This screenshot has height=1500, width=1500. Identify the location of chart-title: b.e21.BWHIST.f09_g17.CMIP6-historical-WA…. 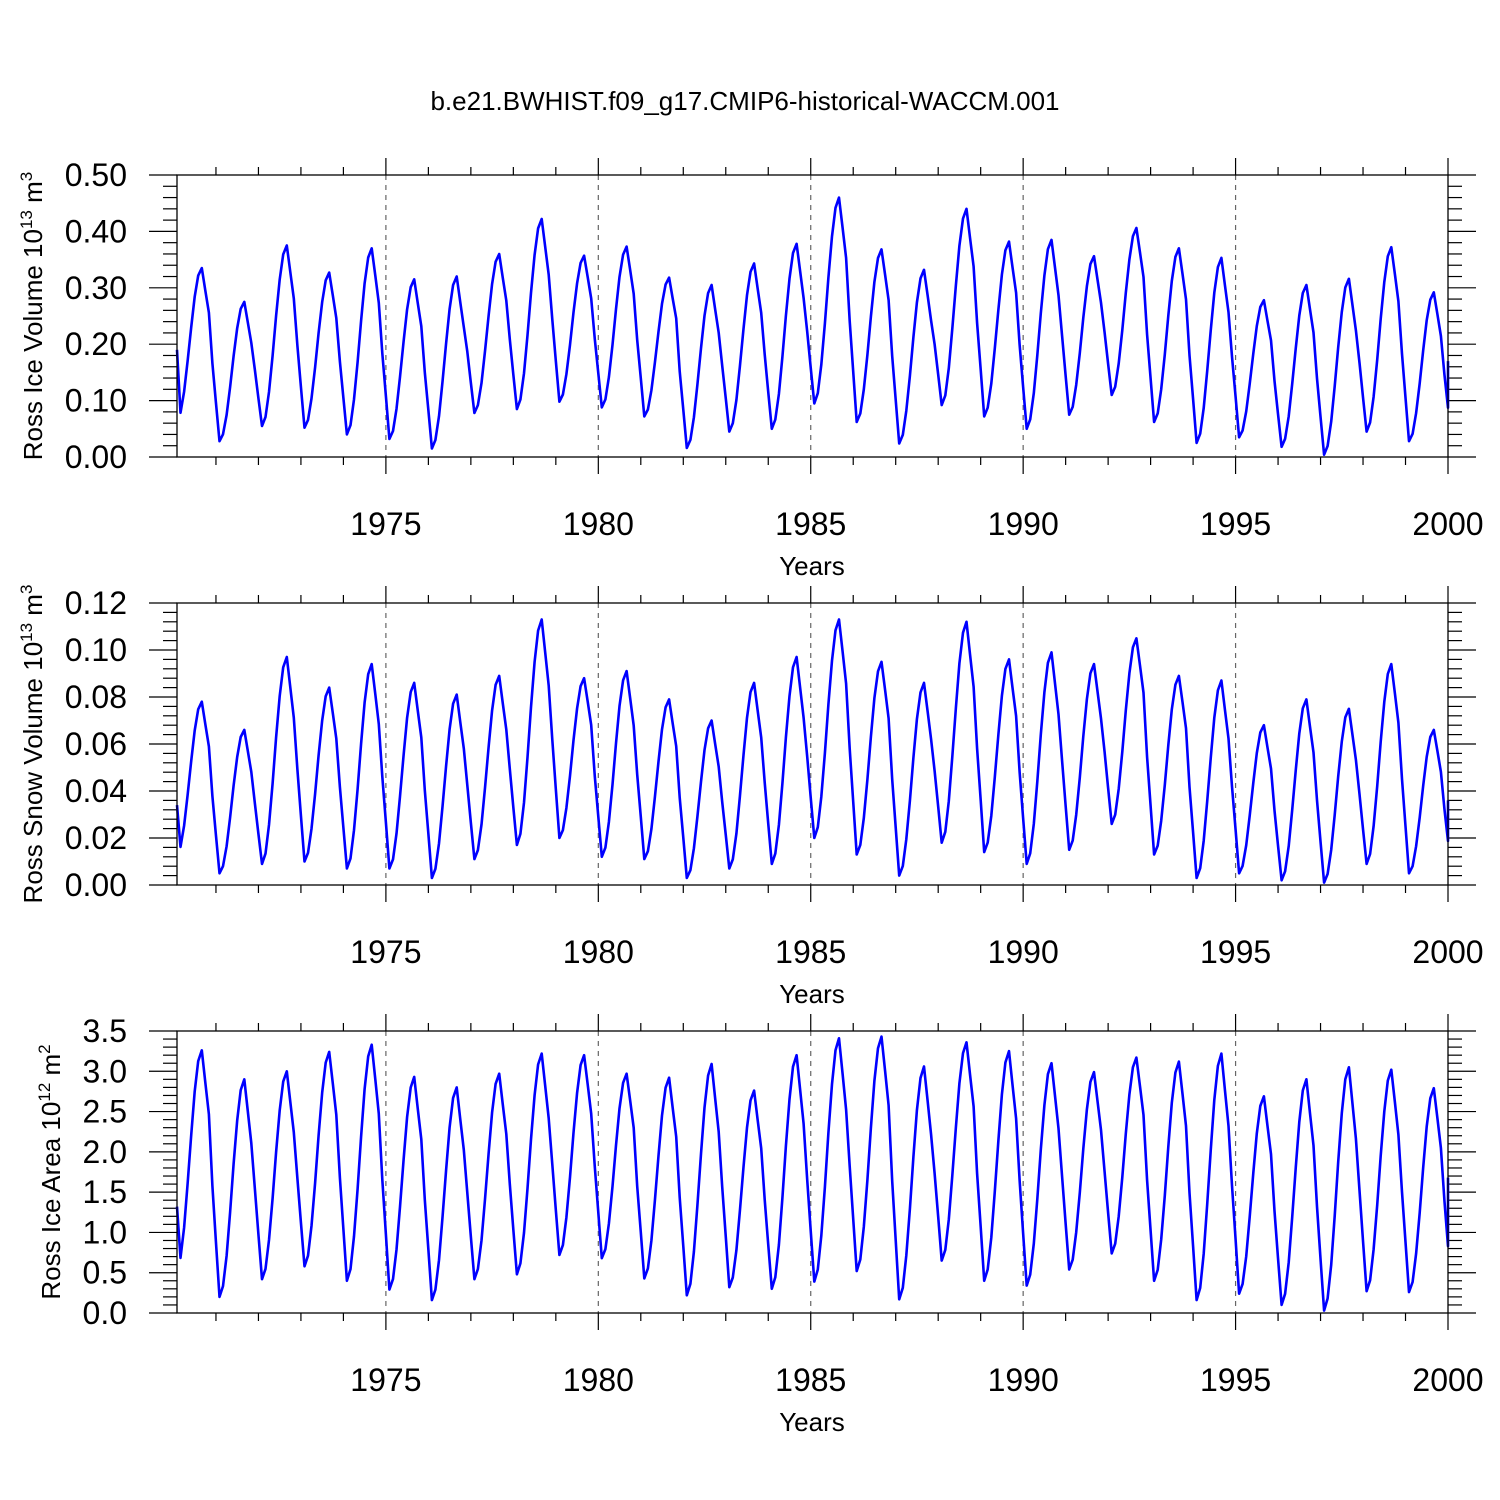
(744, 101).